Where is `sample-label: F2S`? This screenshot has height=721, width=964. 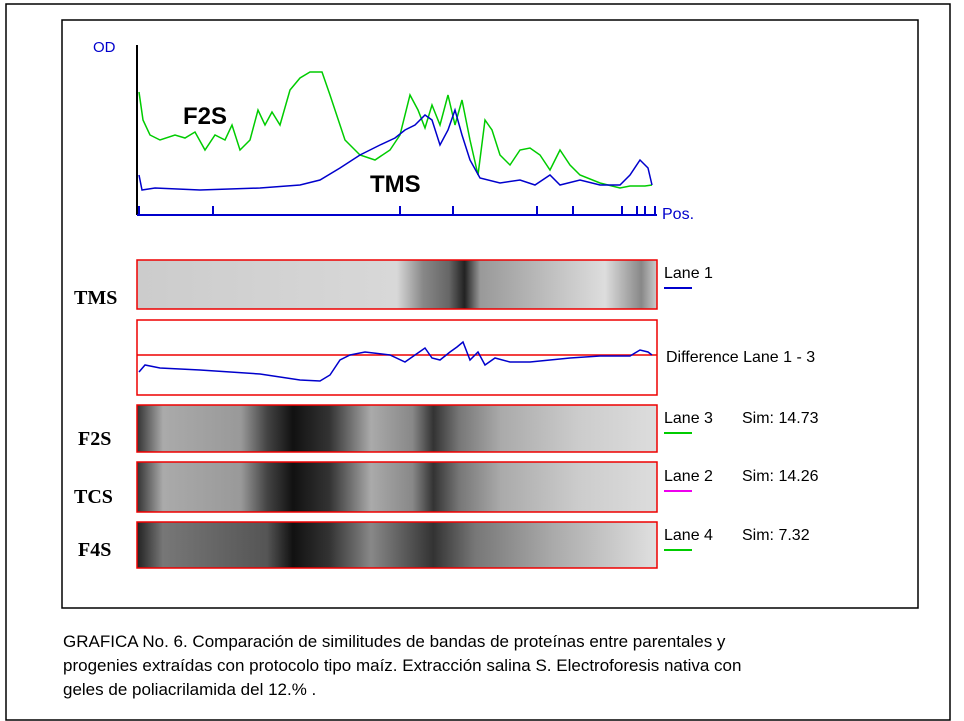 sample-label: F2S is located at coordinates (94, 439).